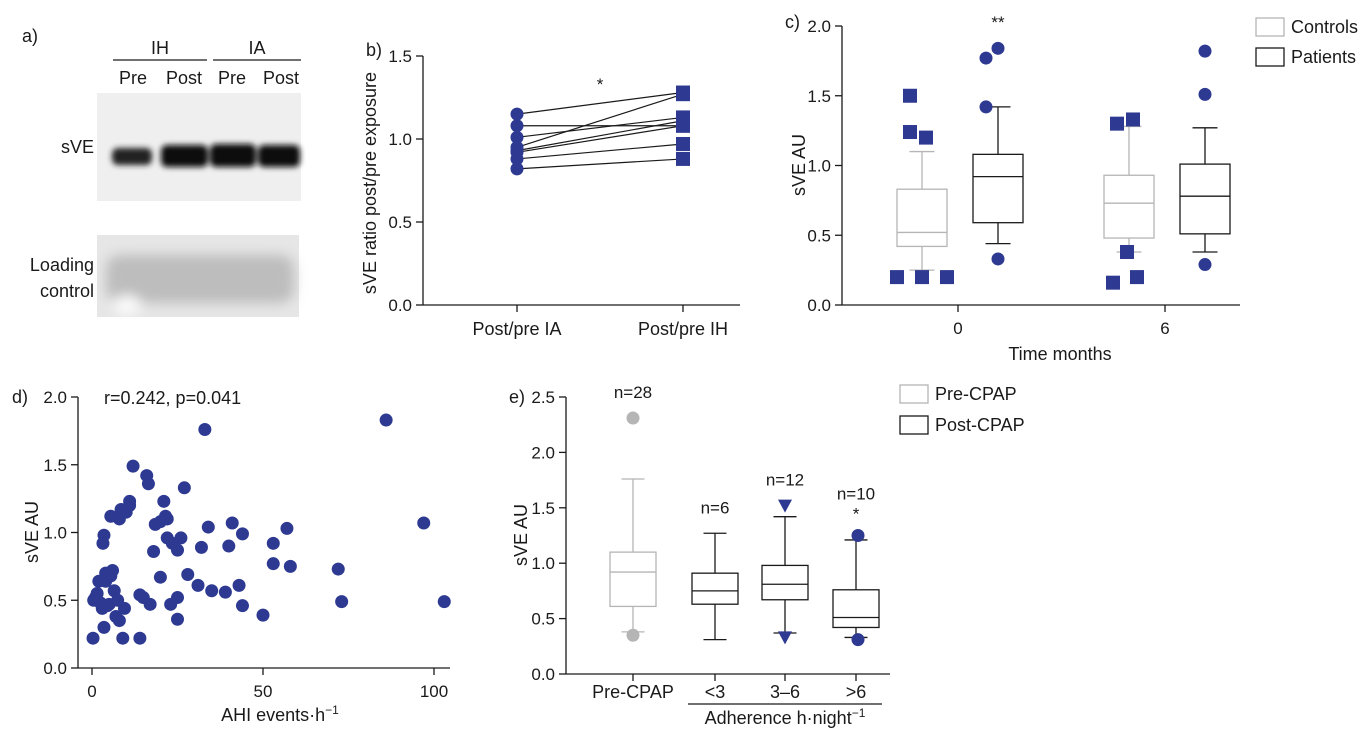 This screenshot has width=1370, height=731. What do you see at coordinates (370, 183) in the screenshot?
I see `panel-b-y-axis-label: sVE ratio post/pre exposure` at bounding box center [370, 183].